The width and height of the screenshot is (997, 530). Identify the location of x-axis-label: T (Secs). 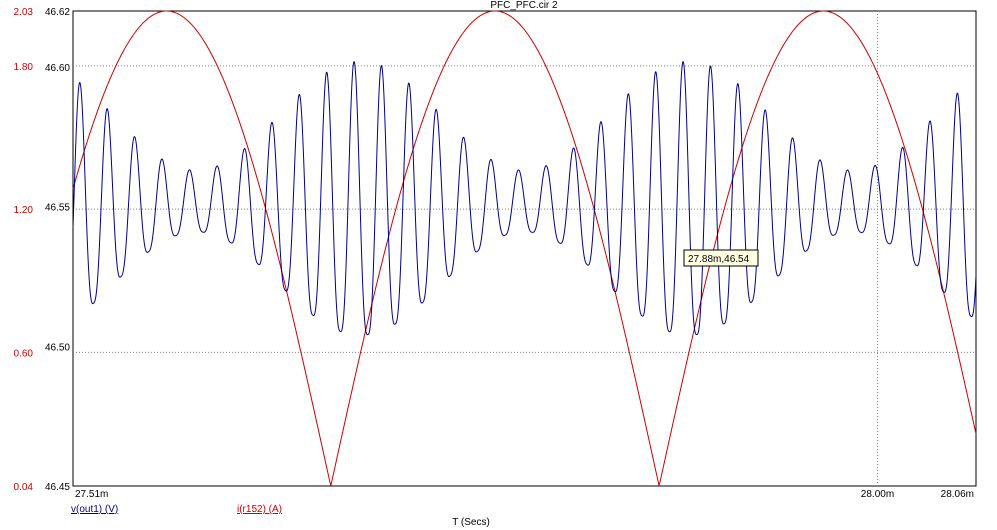
(471, 522).